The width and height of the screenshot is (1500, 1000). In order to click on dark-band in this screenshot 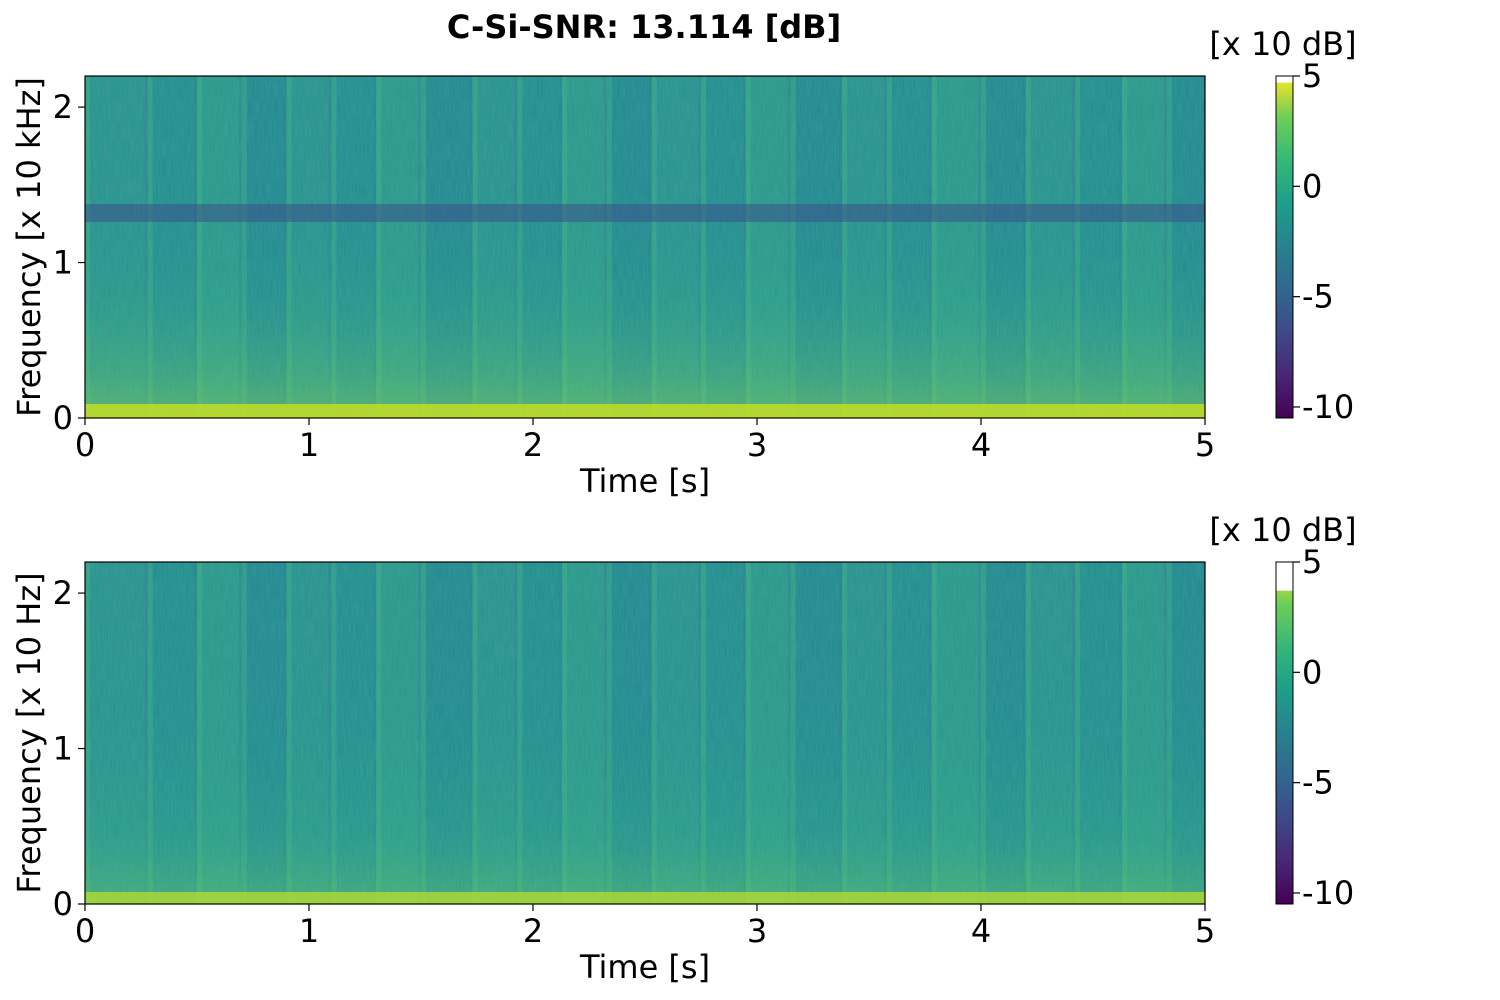, I will do `click(645, 213)`.